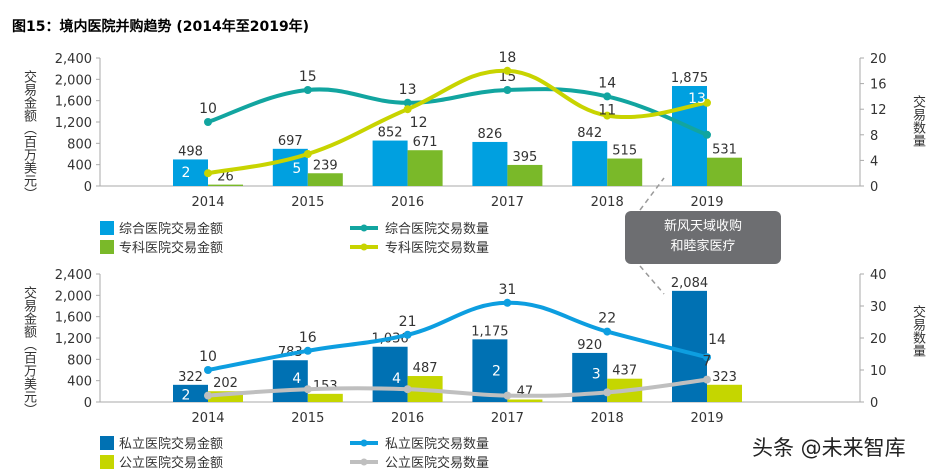 The height and width of the screenshot is (476, 933). I want to click on line-value-label: 22, so click(607, 319).